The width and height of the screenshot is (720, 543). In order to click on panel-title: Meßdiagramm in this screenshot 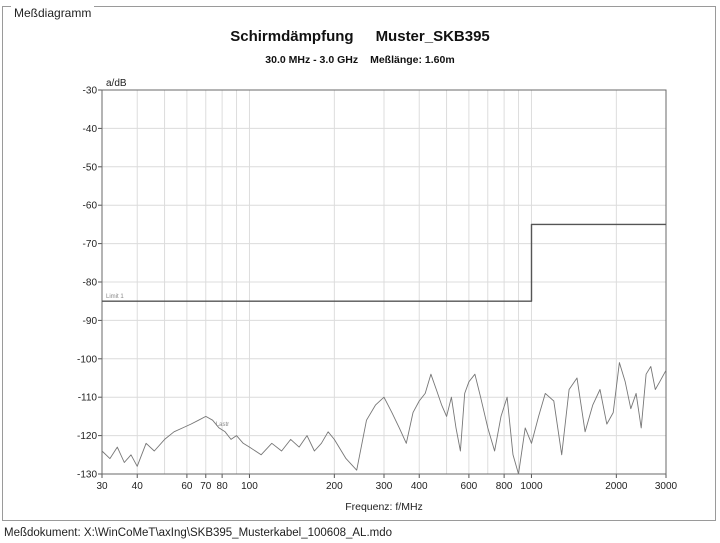, I will do `click(53, 13)`.